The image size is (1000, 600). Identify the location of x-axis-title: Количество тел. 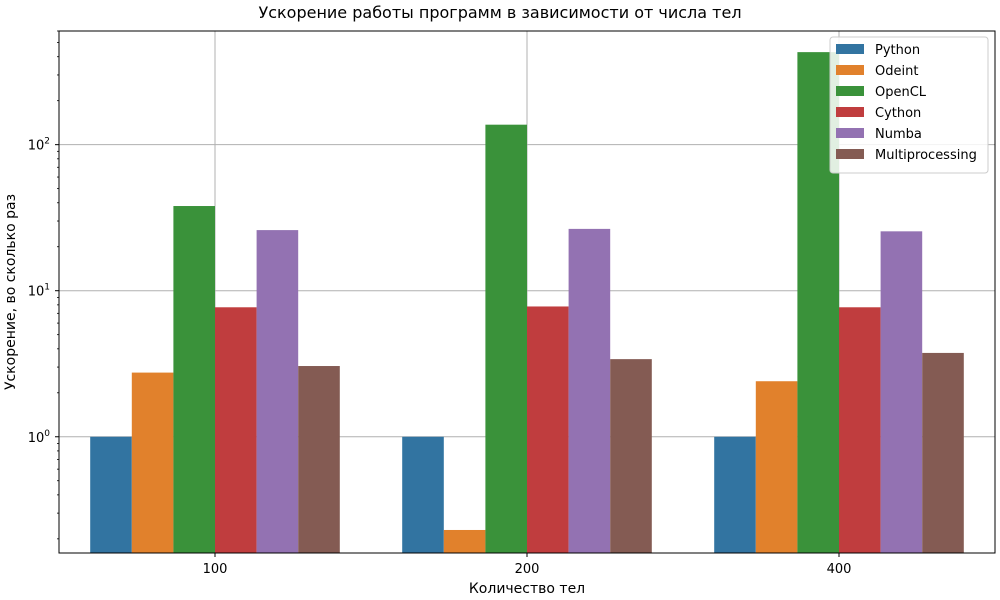
(527, 589).